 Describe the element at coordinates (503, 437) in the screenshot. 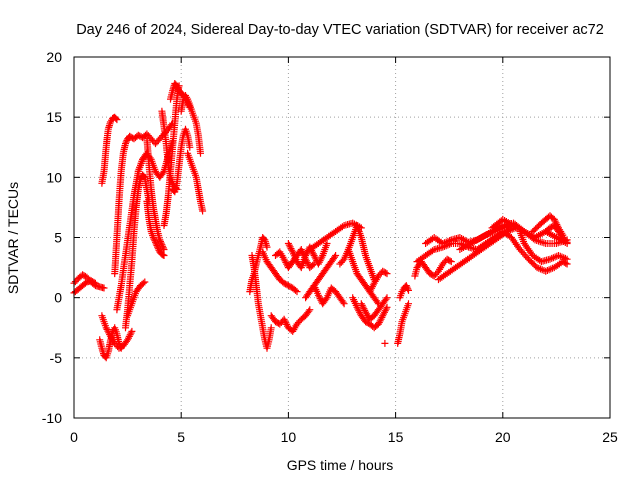

I see `x-tick-label: 20` at that location.